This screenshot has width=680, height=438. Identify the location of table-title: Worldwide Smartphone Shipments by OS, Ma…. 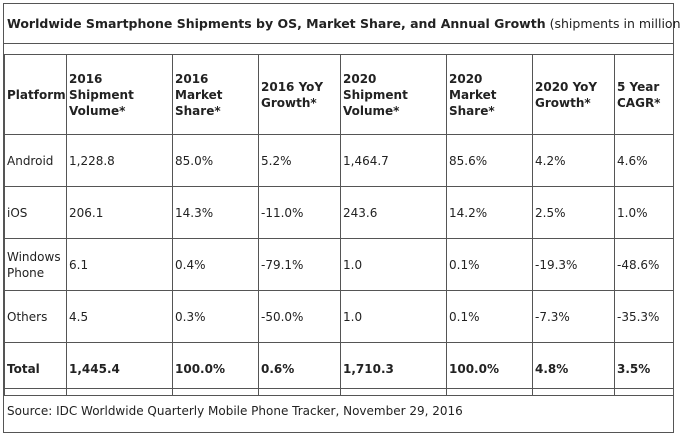
(342, 24).